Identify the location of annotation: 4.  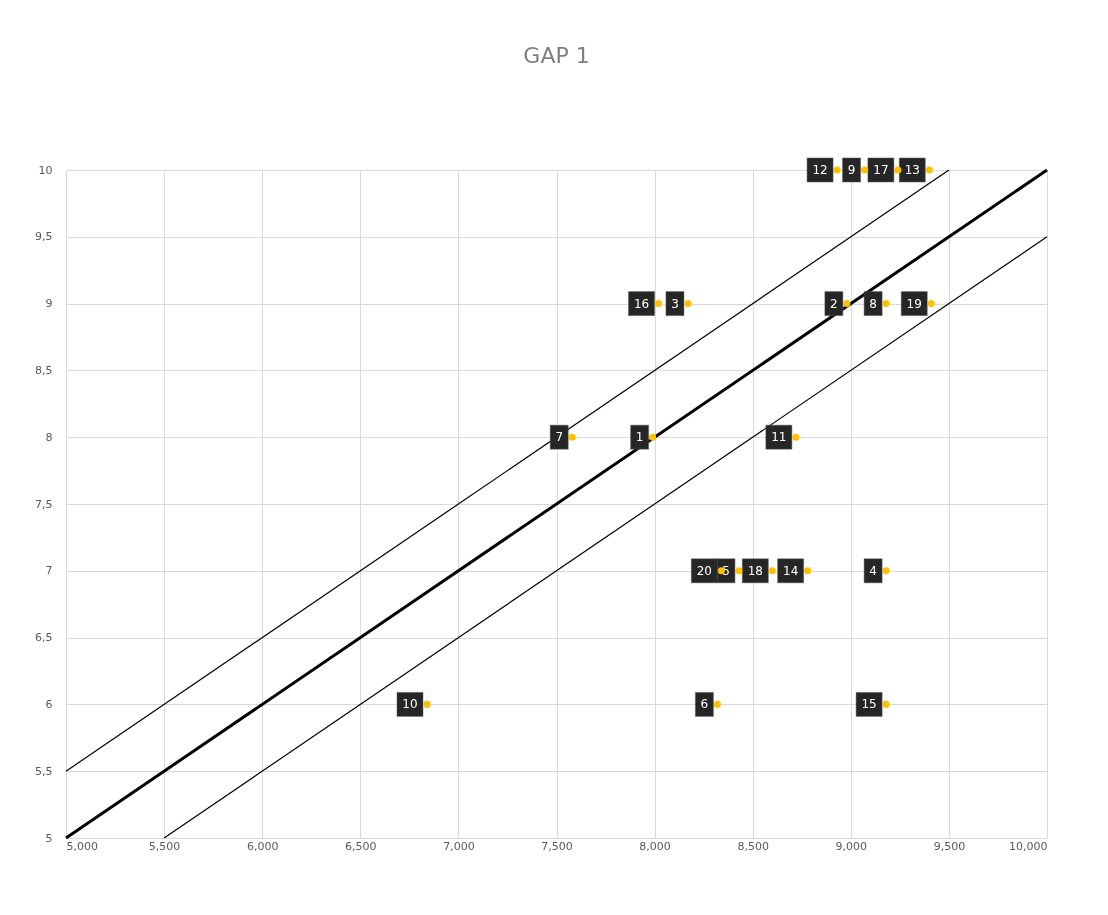
(873, 570).